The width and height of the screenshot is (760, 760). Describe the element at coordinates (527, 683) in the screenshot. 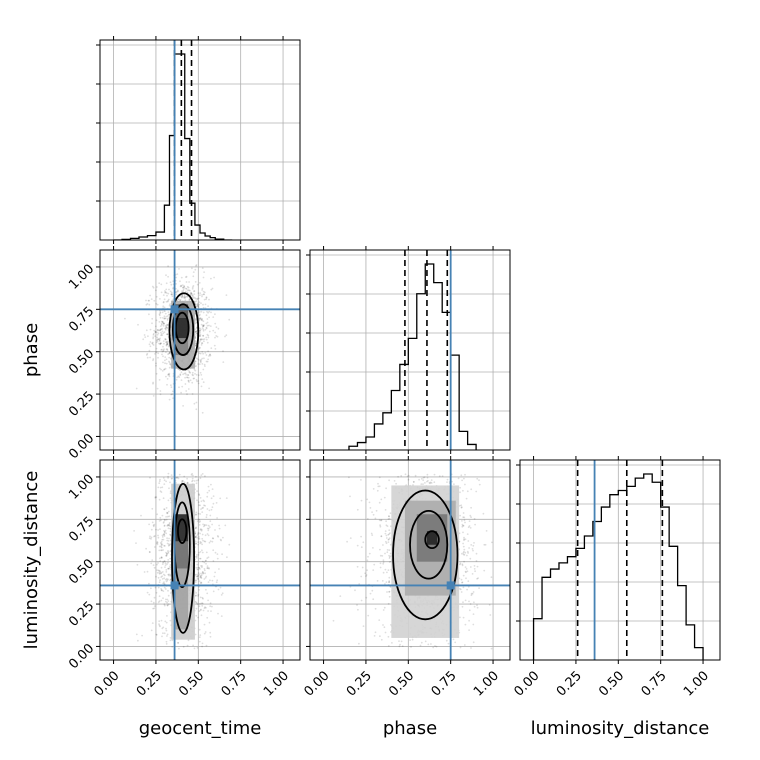

I see `x-tick-label: 0.00` at that location.